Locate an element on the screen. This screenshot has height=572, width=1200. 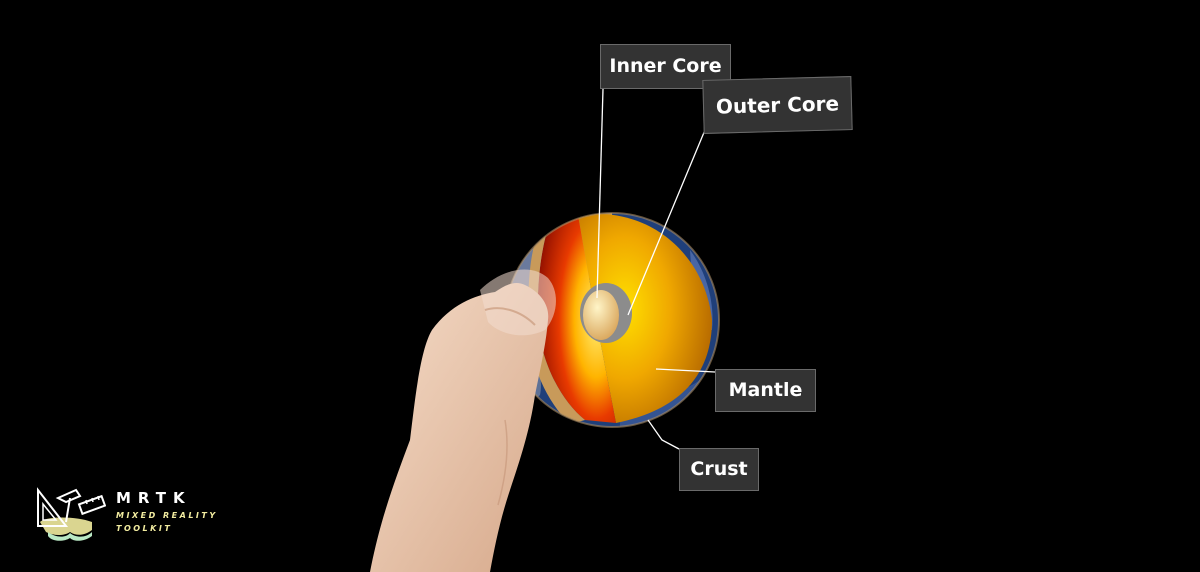
cut-face-layers is located at coordinates (576, 319).